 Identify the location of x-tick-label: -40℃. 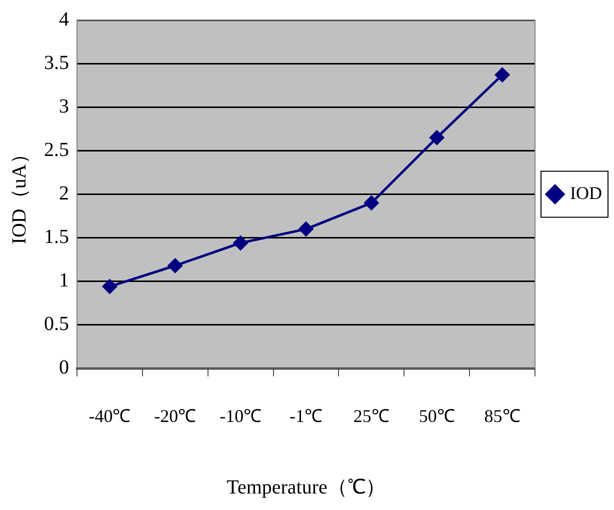
(109, 416).